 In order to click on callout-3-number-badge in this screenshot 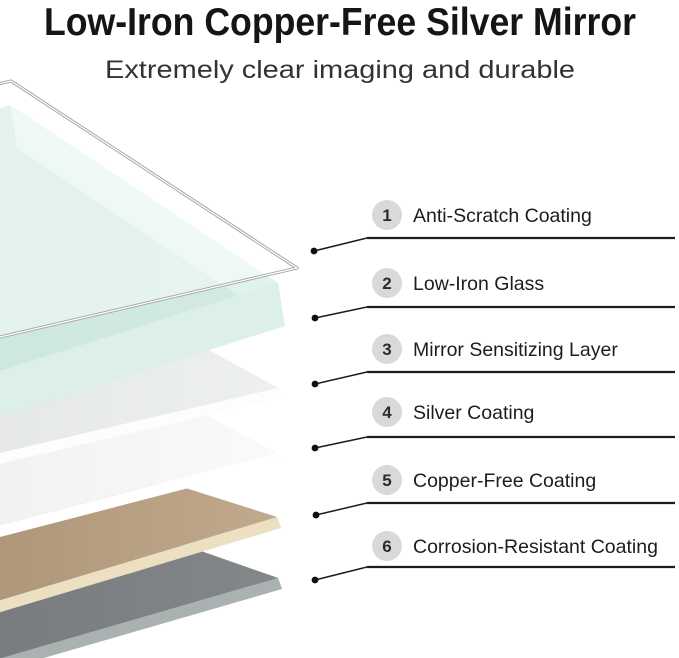, I will do `click(387, 349)`.